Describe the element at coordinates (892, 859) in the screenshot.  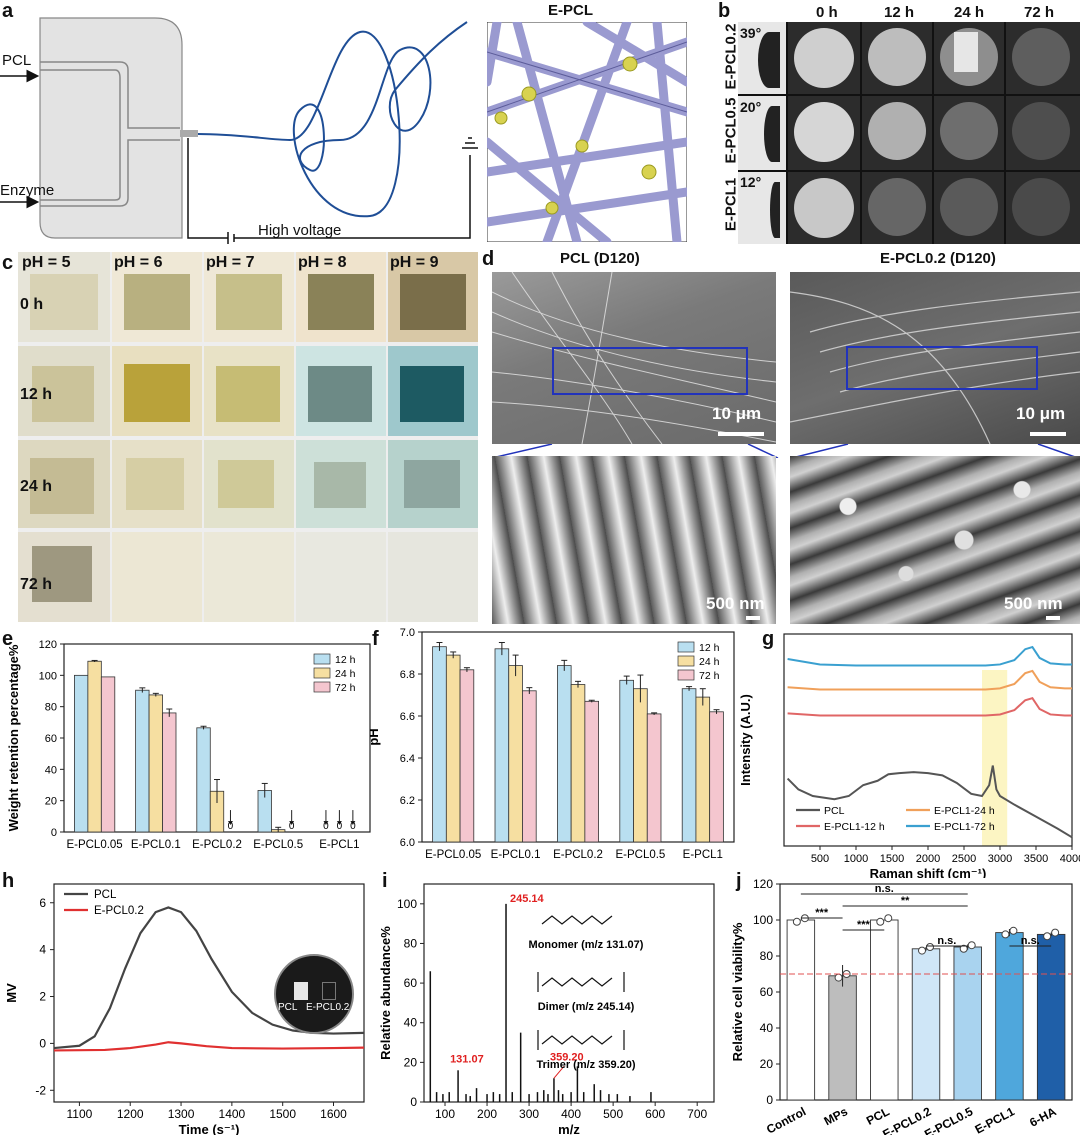
I see `x-tick-label: 1500` at that location.